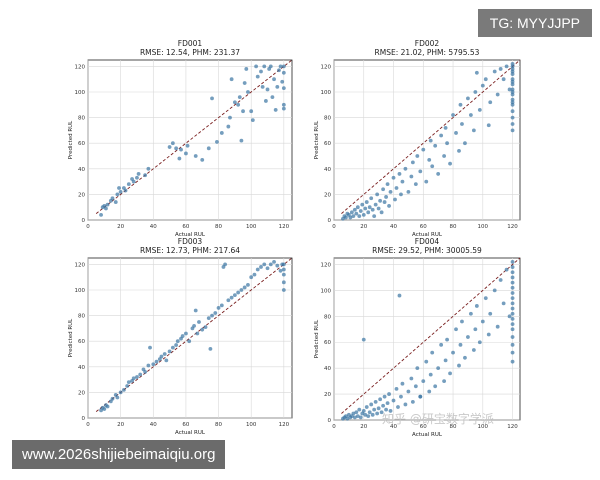 This screenshot has height=480, width=600. I want to click on panel-1-xtick-label: 120, so click(284, 227).